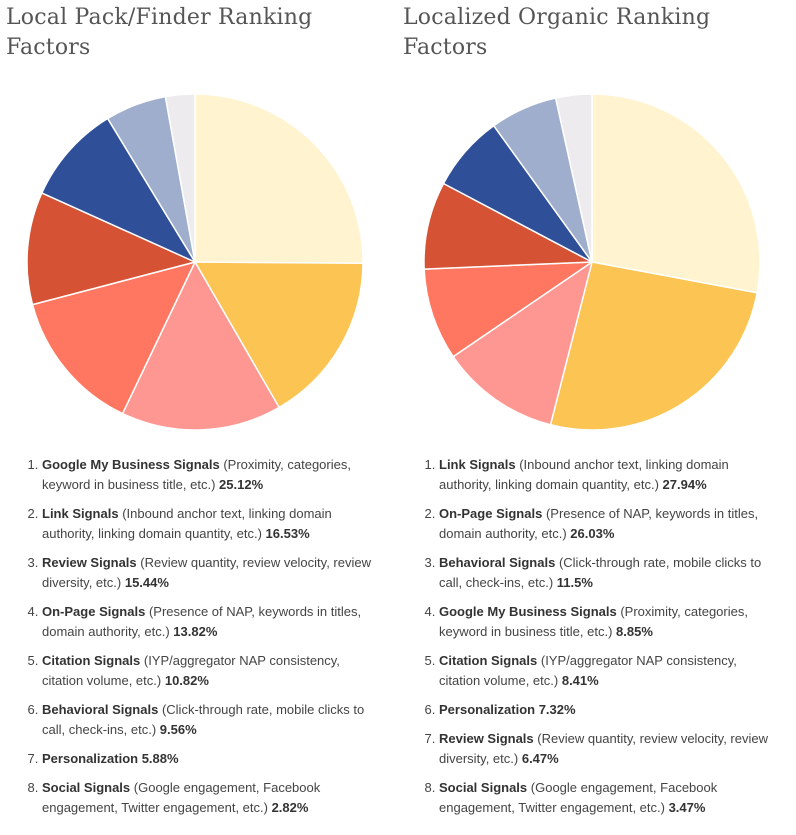  What do you see at coordinates (540, 758) in the screenshot?
I see `factor-percent: 6.47%` at bounding box center [540, 758].